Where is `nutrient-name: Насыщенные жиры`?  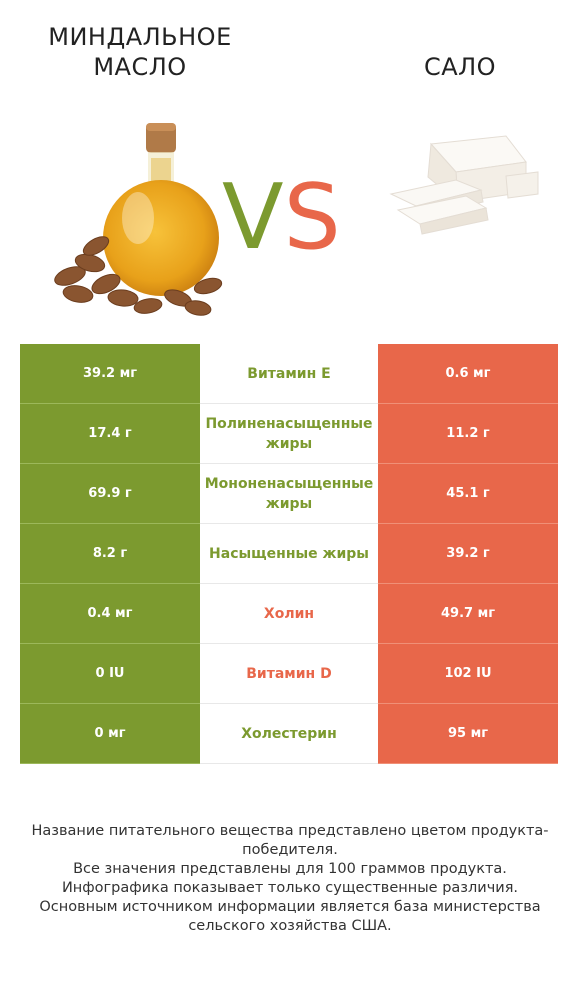
nutrient-name: Насыщенные жиры is located at coordinates (289, 554).